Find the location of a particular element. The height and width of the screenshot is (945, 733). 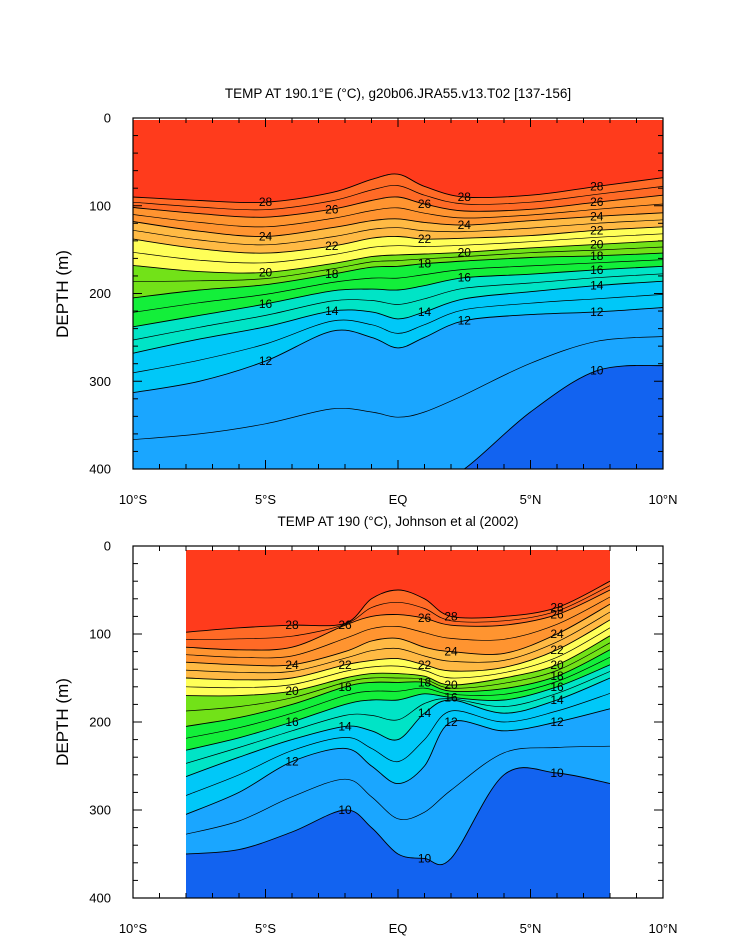

x-tick-label: EQ is located at coordinates (398, 928).